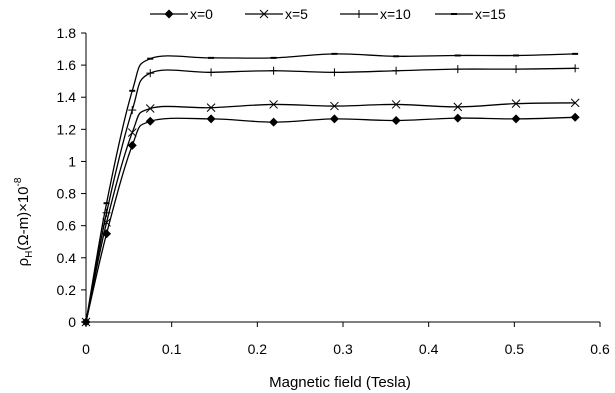 The height and width of the screenshot is (393, 615). What do you see at coordinates (72, 177) in the screenshot?
I see `y-axis: 0 0.2 0.4 0.6 0.8 1 1.2 1.4 1.6 1.8` at bounding box center [72, 177].